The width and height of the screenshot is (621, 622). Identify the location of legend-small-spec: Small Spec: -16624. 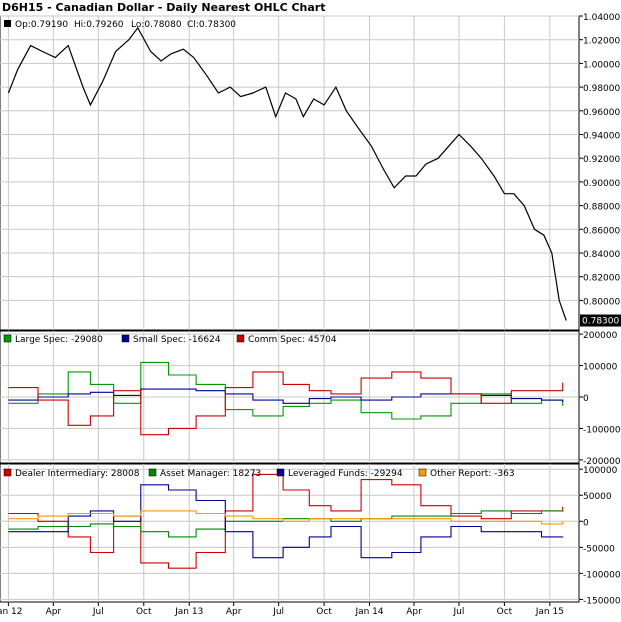
(177, 340).